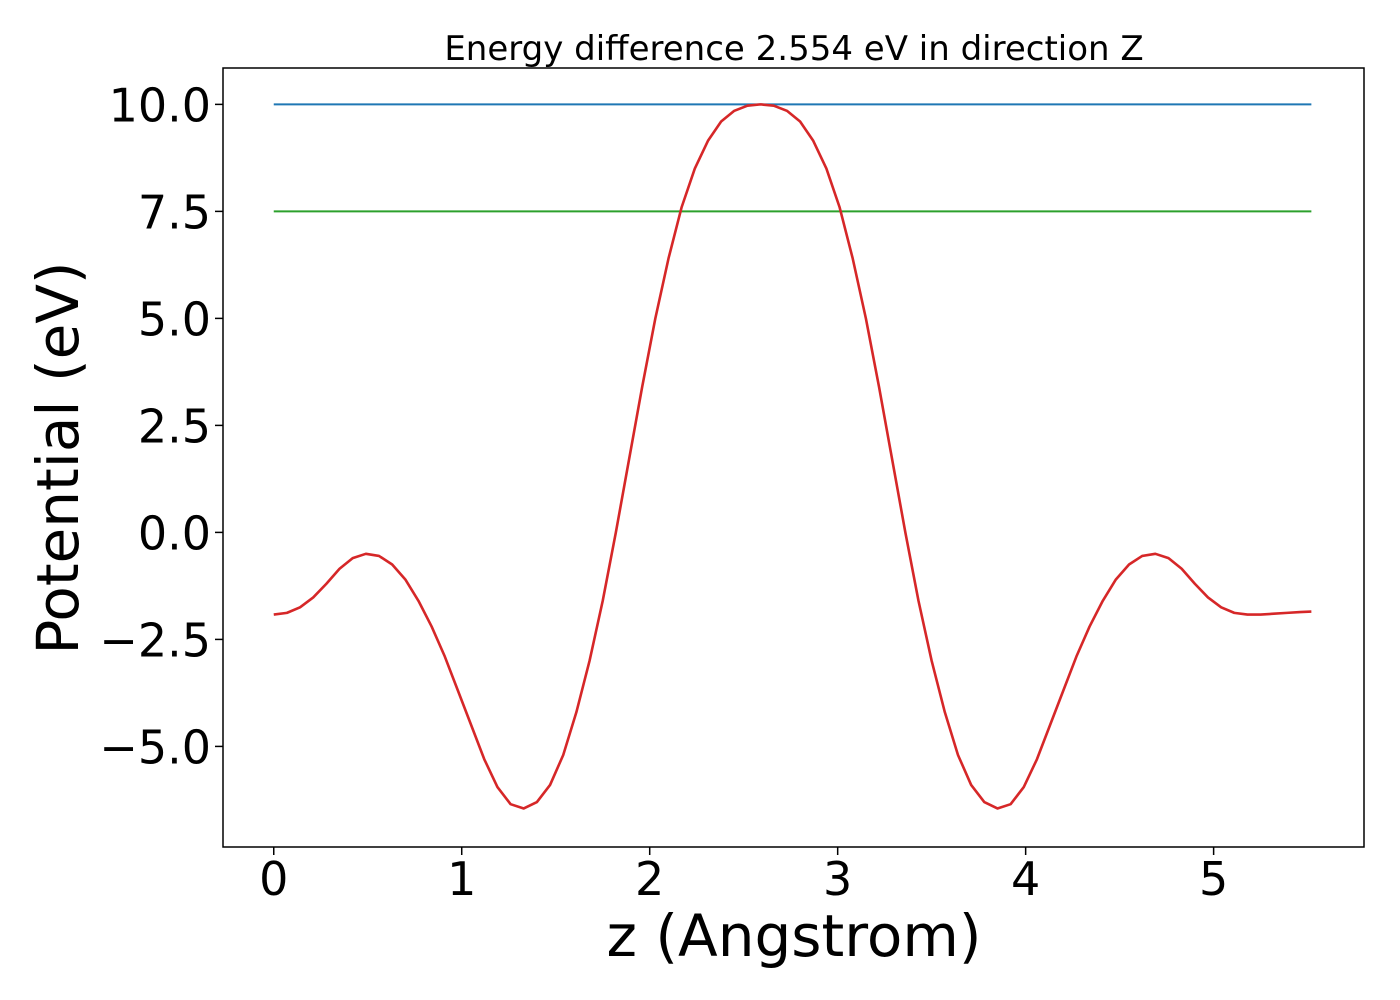  Describe the element at coordinates (461, 879) in the screenshot. I see `x-tick-label: 1` at that location.